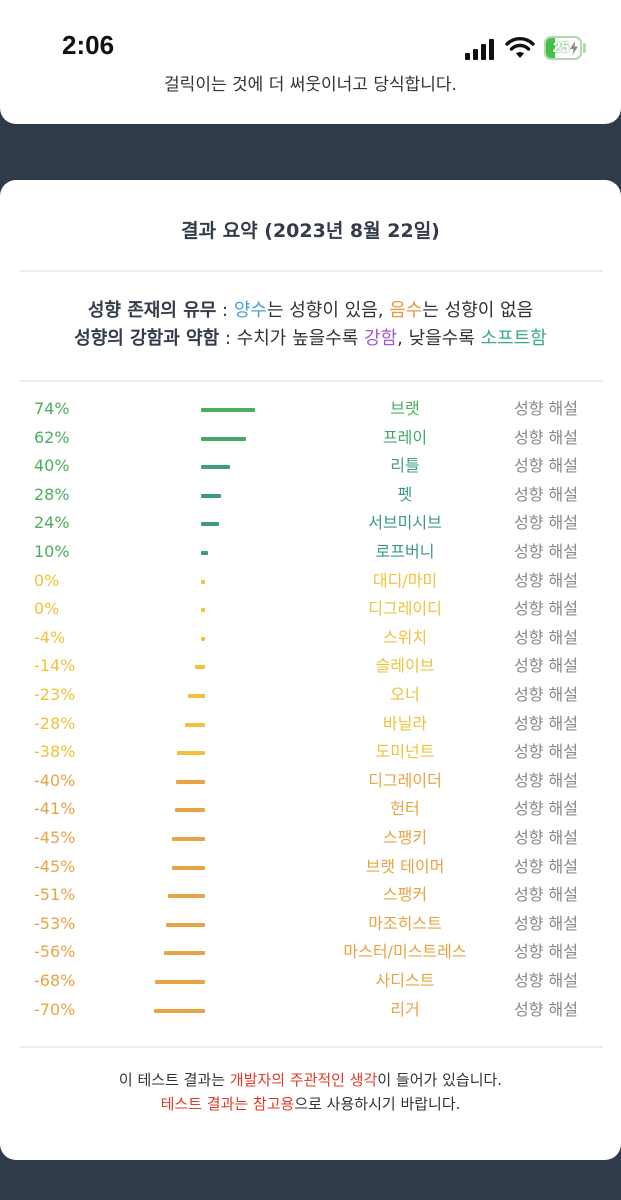 The width and height of the screenshot is (621, 1200). Describe the element at coordinates (88, 45) in the screenshot. I see `status-time: 2:06` at that location.